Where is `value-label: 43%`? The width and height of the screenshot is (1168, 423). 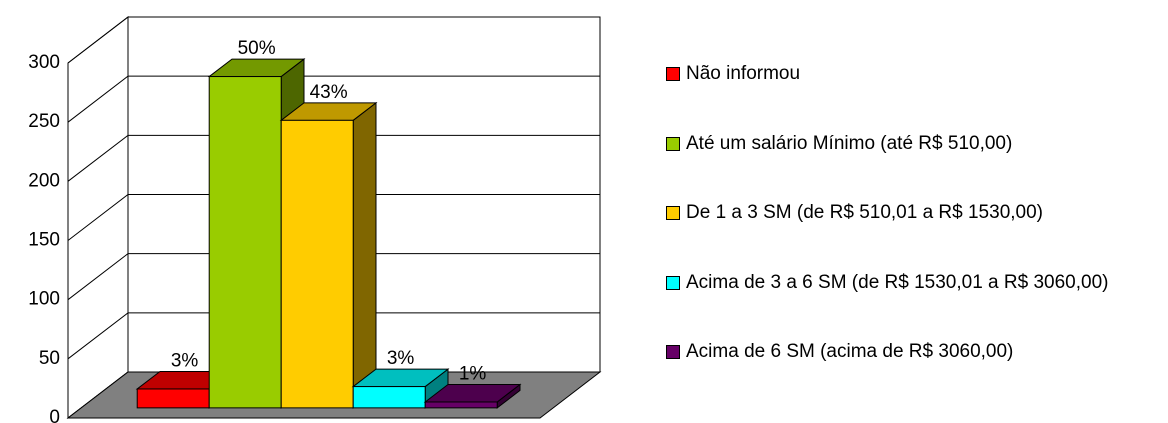 value-label: 43% is located at coordinates (329, 92).